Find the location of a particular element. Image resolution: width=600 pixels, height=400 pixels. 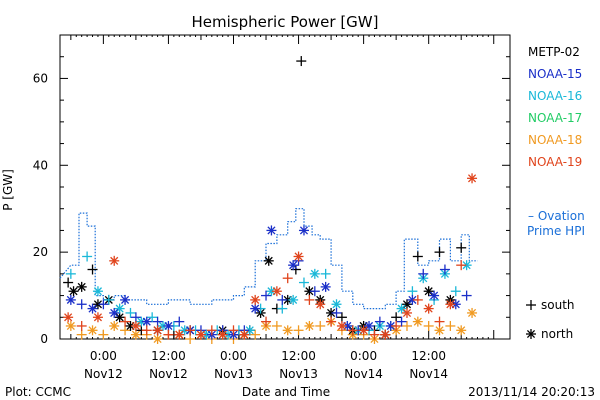

legend-series-label: METP-02 is located at coordinates (554, 52).